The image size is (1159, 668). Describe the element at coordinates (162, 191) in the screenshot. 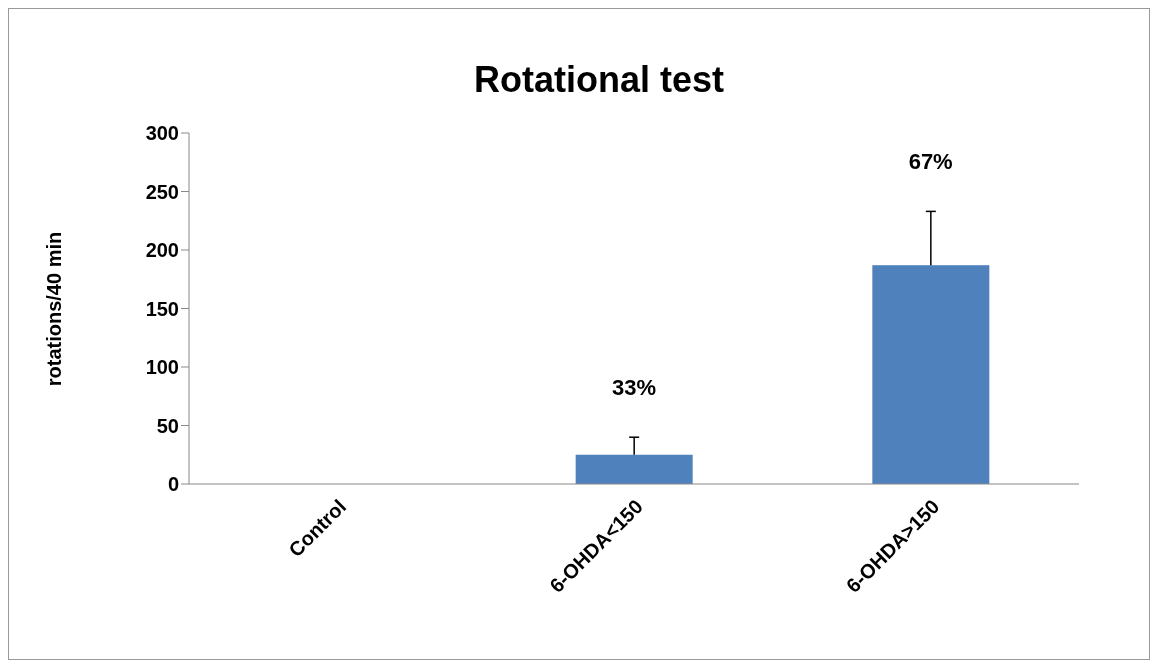

I see `y-tick-label: 250` at that location.